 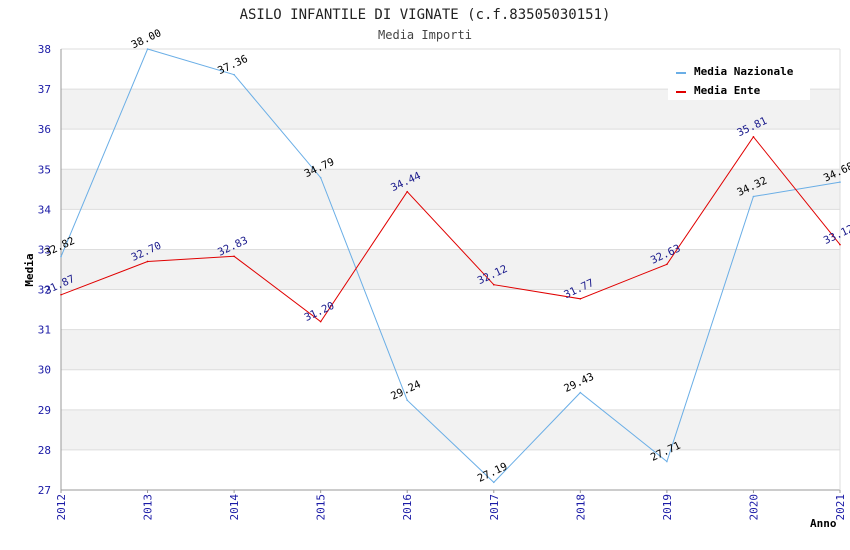 What do you see at coordinates (406, 390) in the screenshot?
I see `data-label: 29.24` at bounding box center [406, 390].